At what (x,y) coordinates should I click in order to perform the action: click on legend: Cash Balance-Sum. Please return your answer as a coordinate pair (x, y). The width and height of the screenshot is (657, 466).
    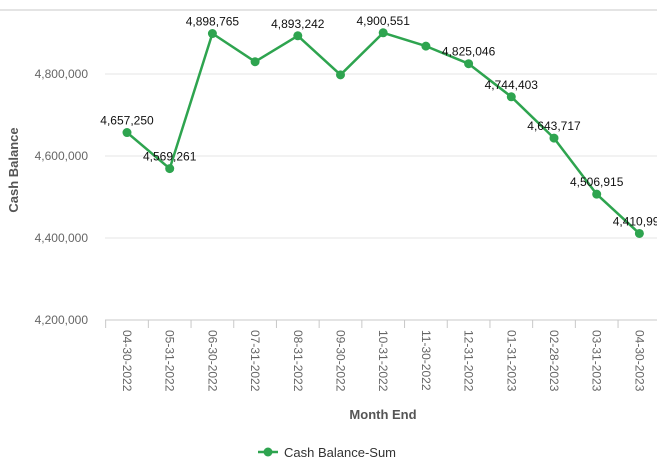
    Looking at the image, I should click on (327, 452).